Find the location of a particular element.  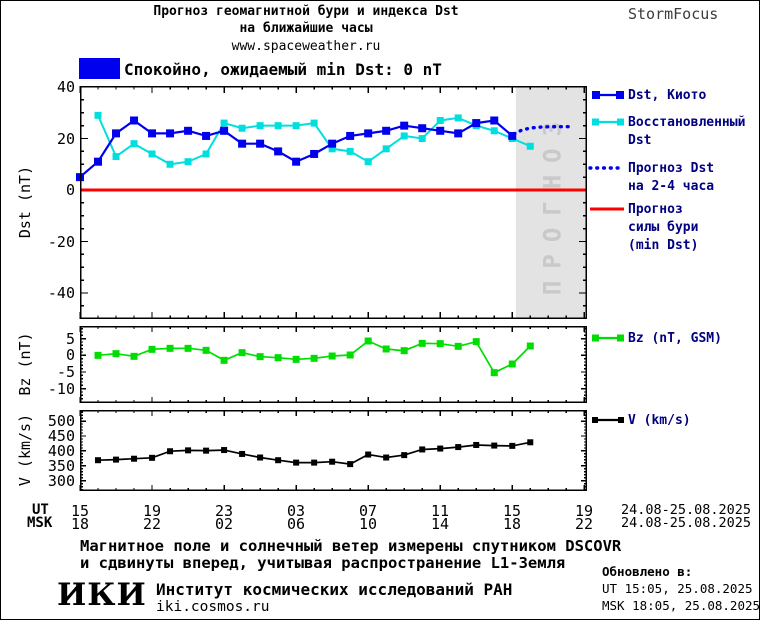

updated-label: Обновлено в: is located at coordinates (647, 571).